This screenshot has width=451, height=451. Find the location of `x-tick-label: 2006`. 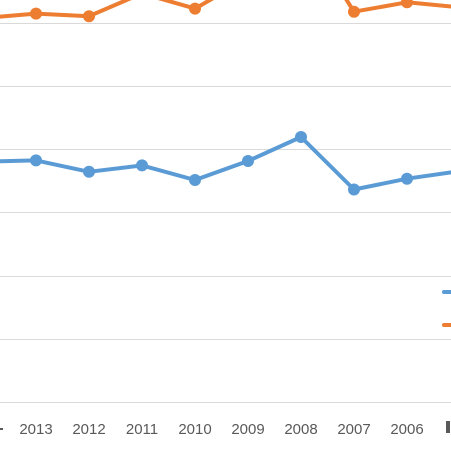

x-tick-label: 2006 is located at coordinates (406, 429).